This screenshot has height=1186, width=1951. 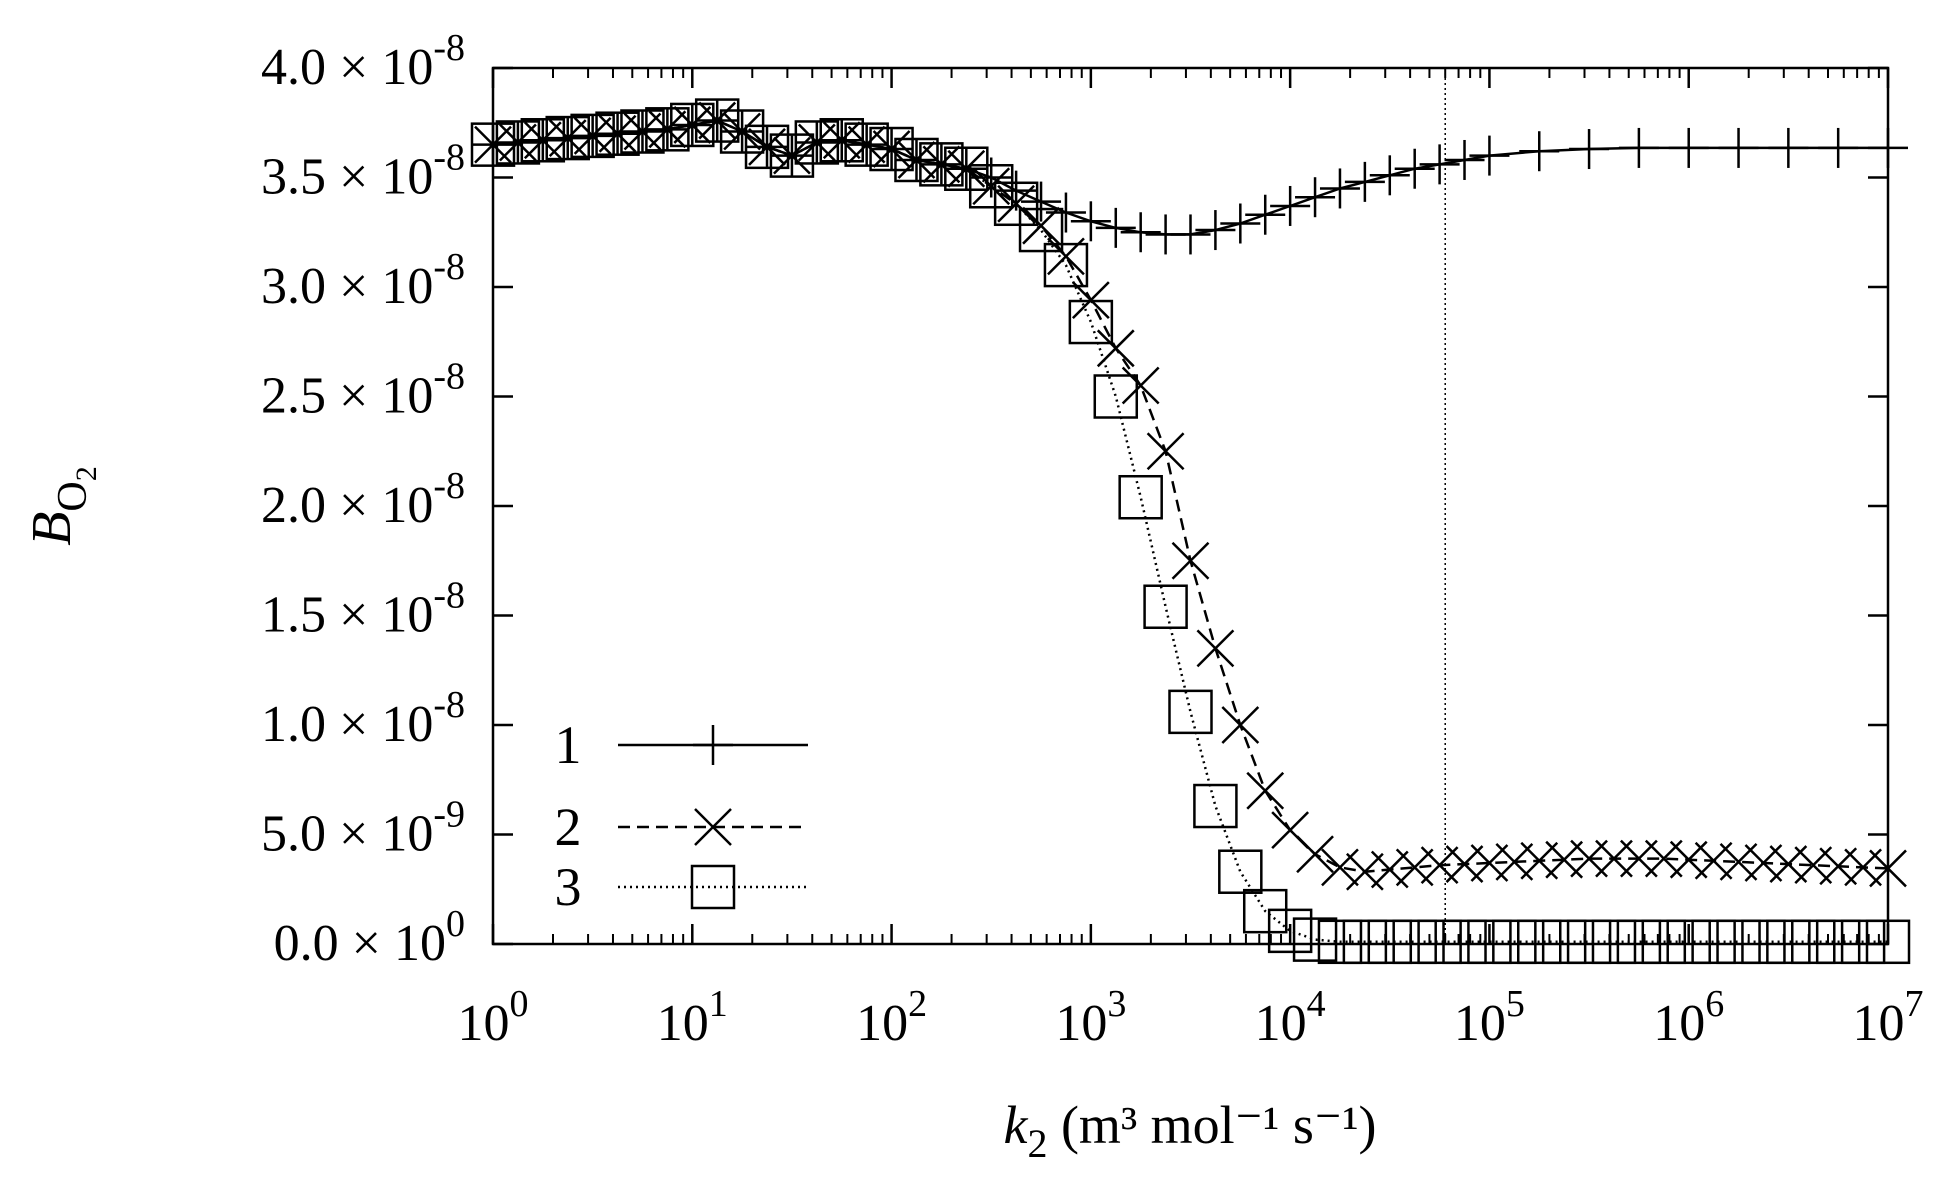 What do you see at coordinates (1116, 1004) in the screenshot?
I see `x-tick-exponent: 3` at bounding box center [1116, 1004].